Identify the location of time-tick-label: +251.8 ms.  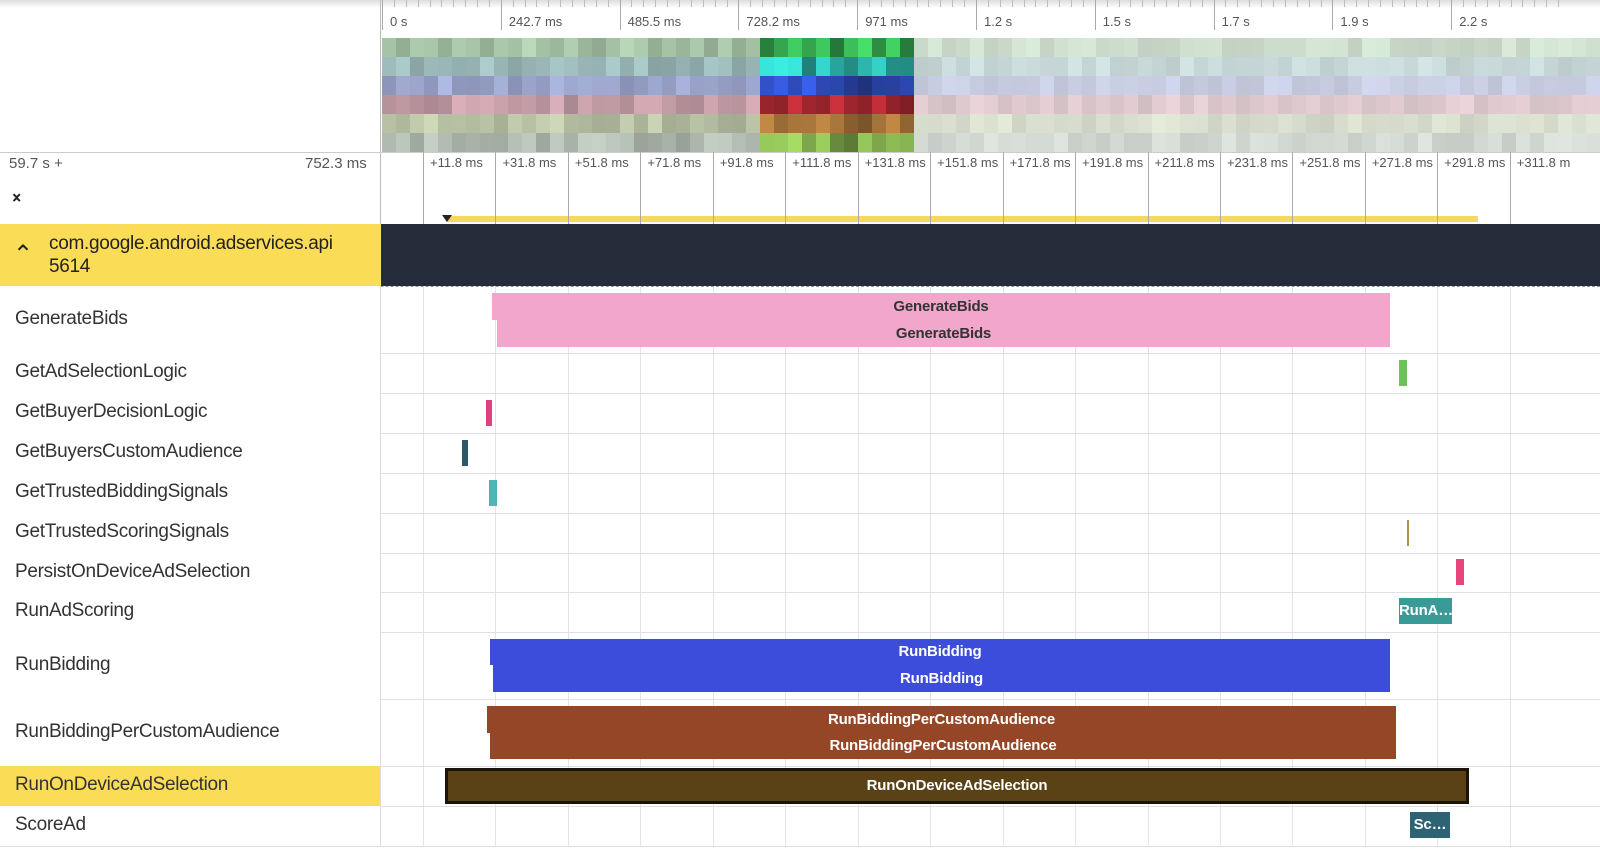
(1330, 162).